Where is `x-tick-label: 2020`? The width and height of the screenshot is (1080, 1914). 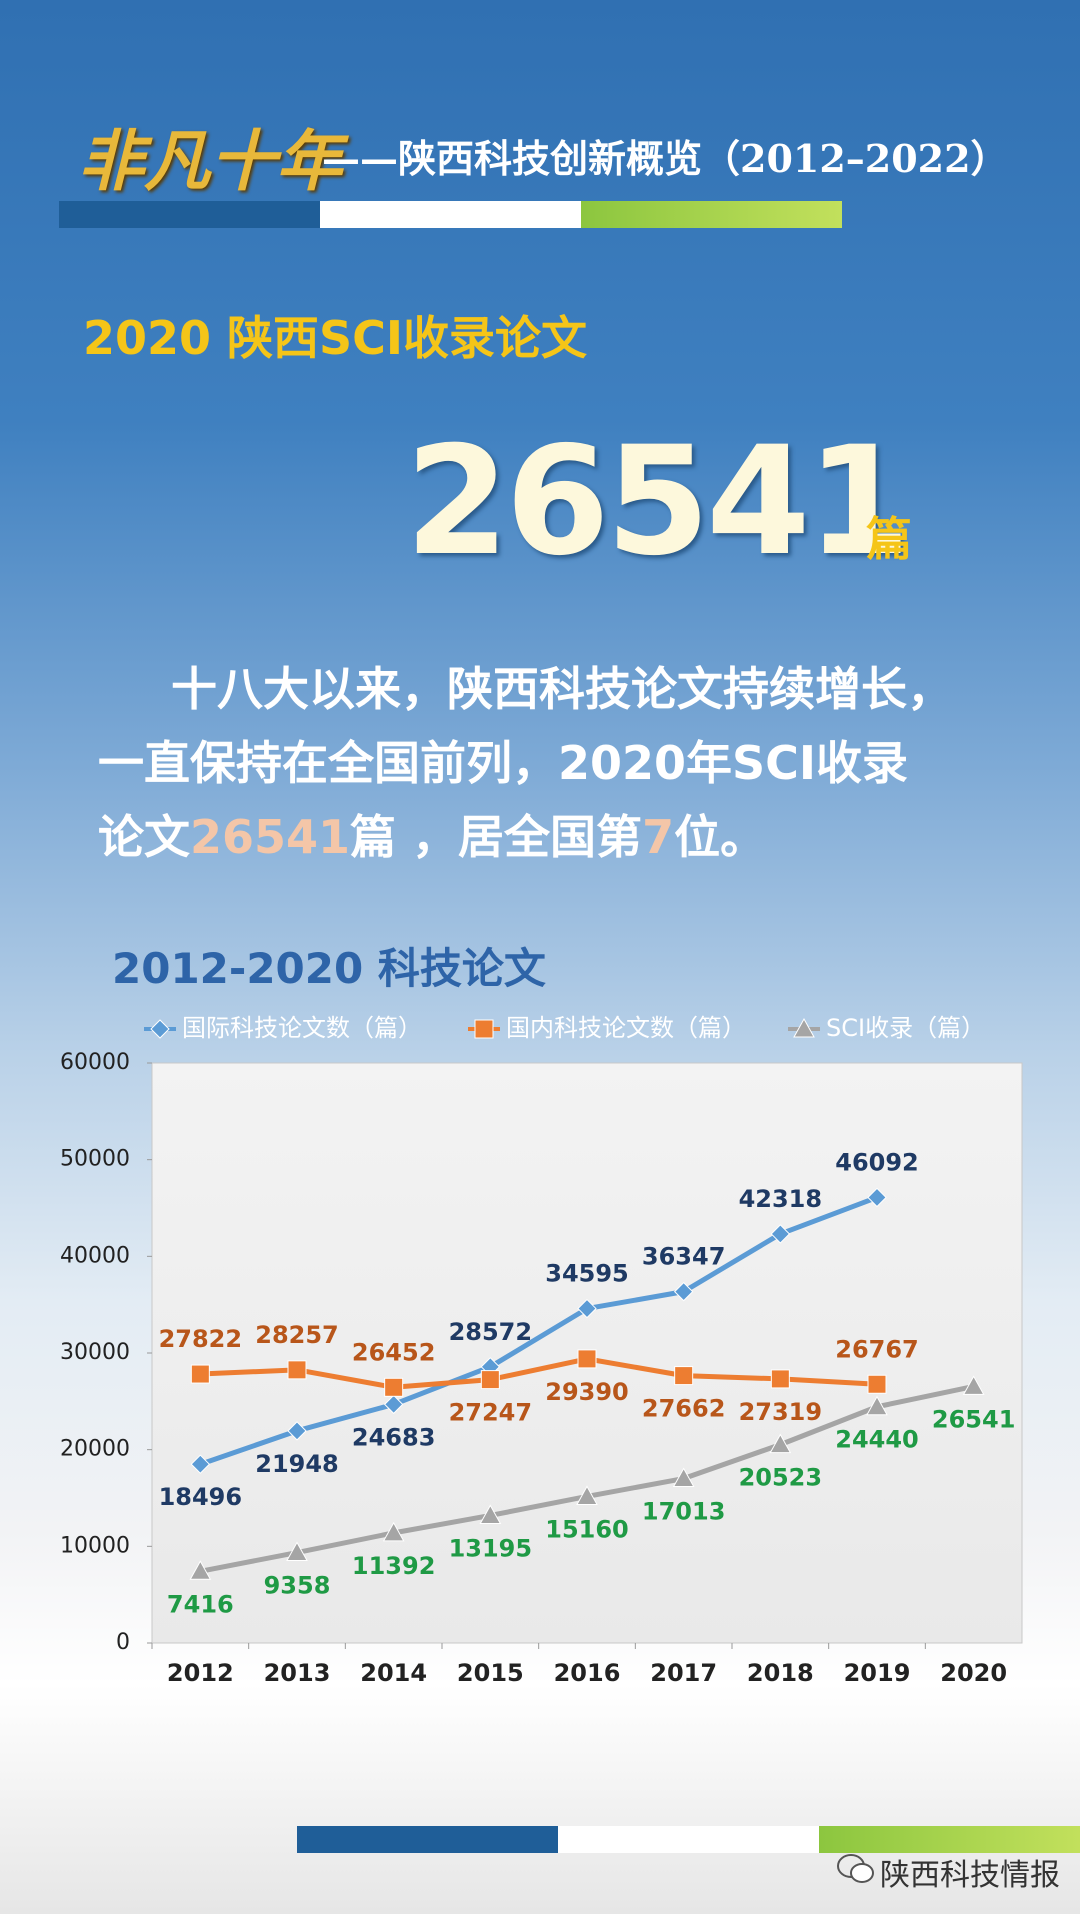
x-tick-label: 2020 is located at coordinates (973, 1673).